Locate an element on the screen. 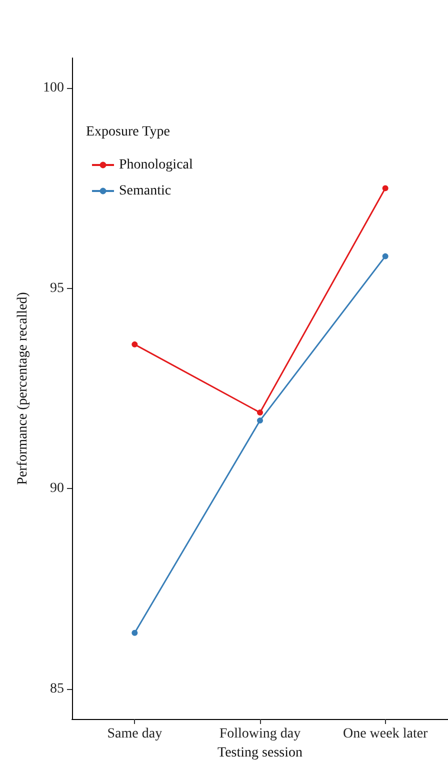  y-tick-label: 100 is located at coordinates (53, 88).